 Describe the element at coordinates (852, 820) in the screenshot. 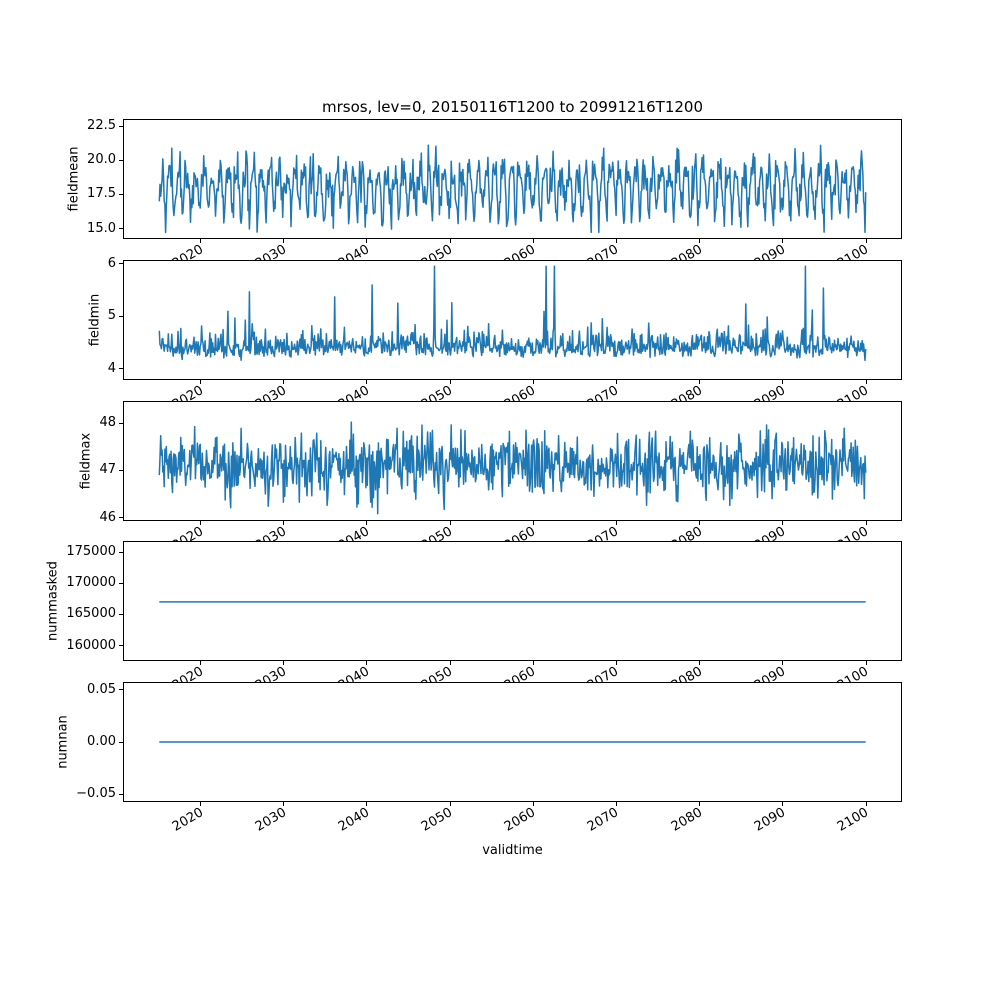

I see `x-tick-label: 2100` at that location.